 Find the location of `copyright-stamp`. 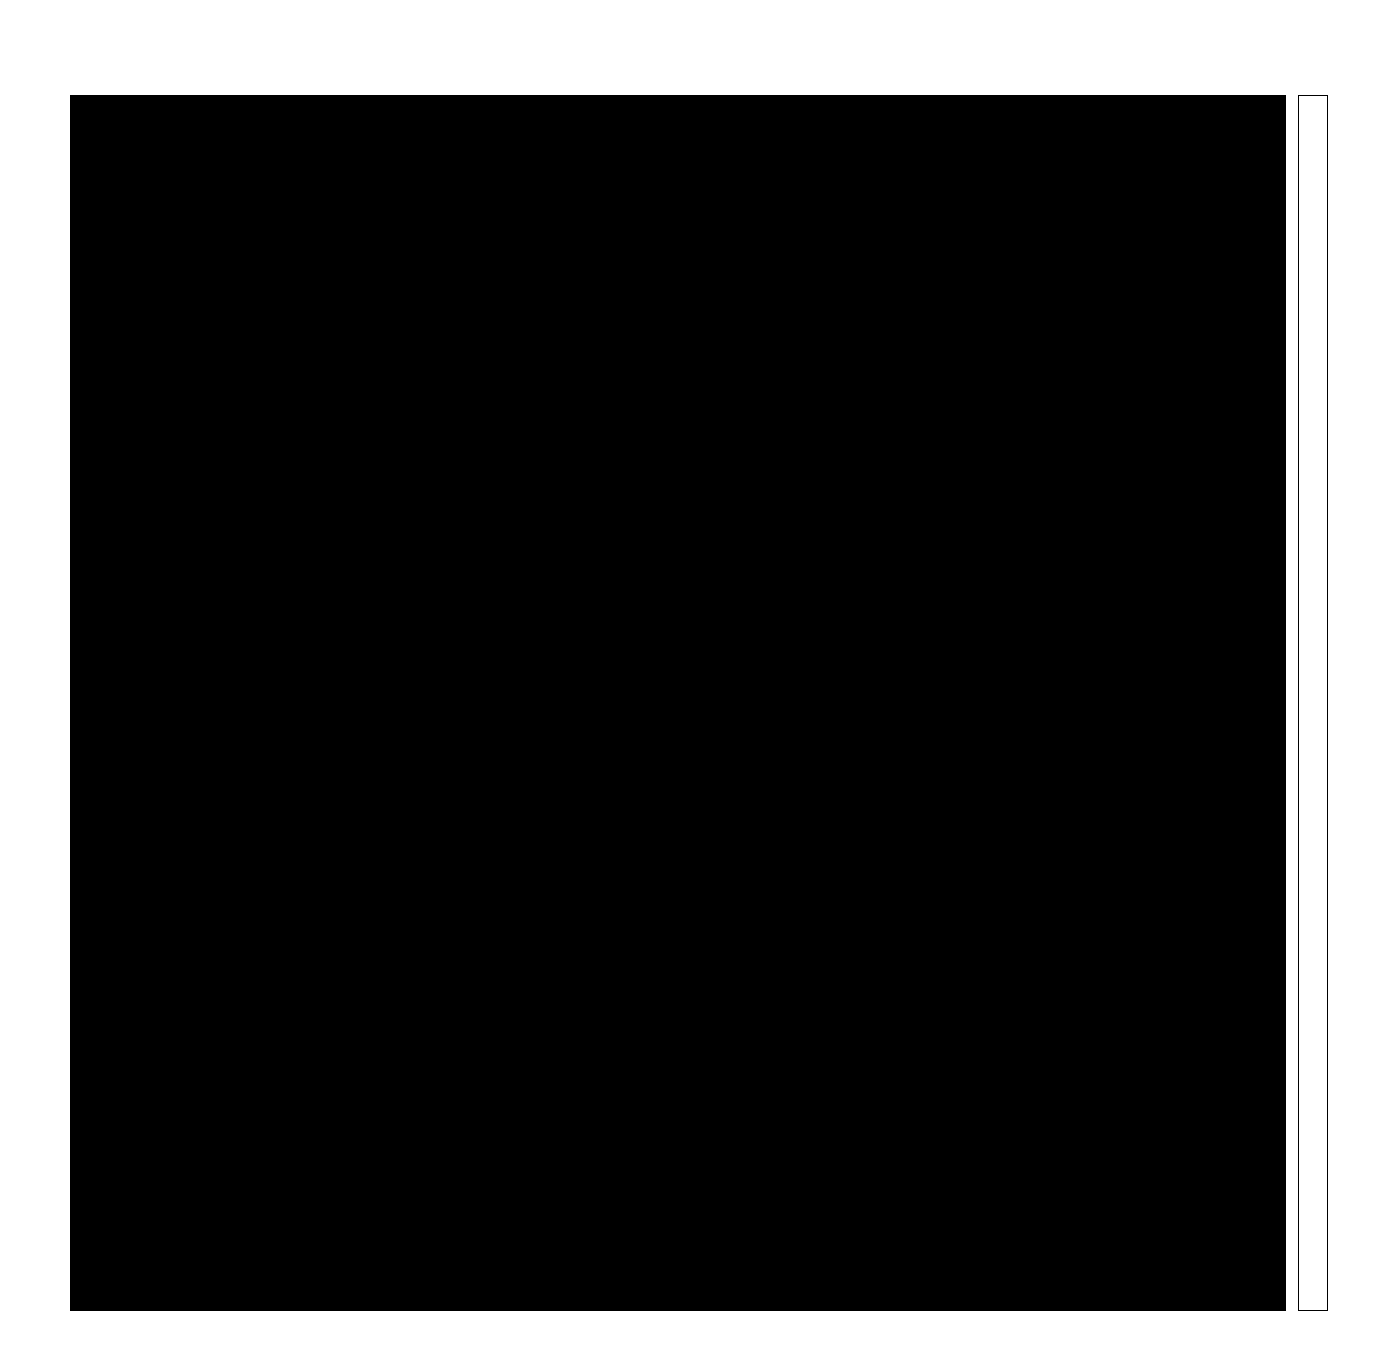

copyright-stamp is located at coordinates (92, 1293).